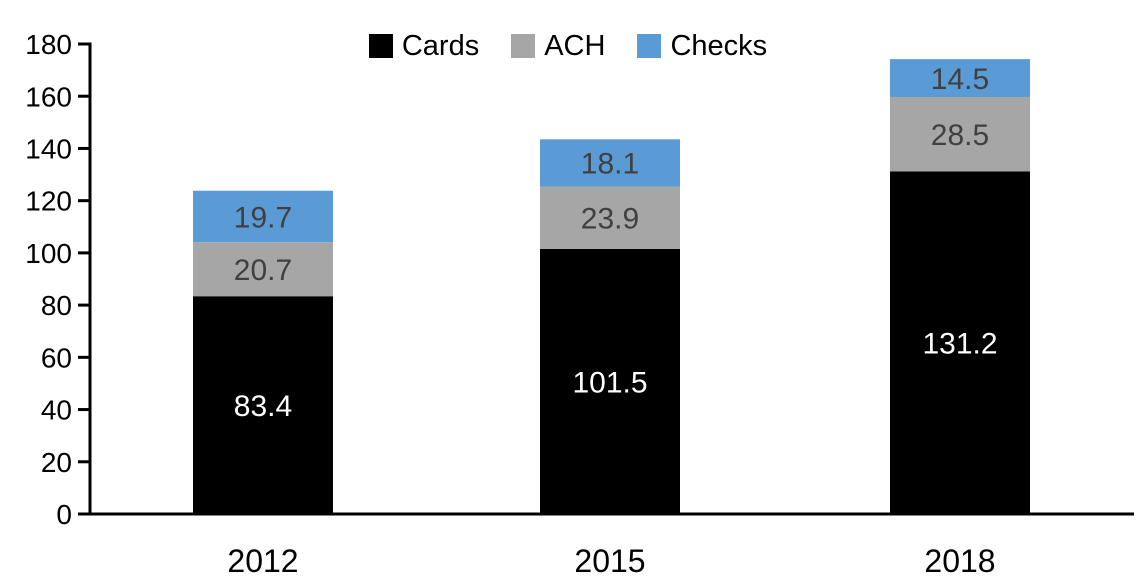 The image size is (1136, 588). I want to click on bar-label-2018-checks: 14.5, so click(960, 79).